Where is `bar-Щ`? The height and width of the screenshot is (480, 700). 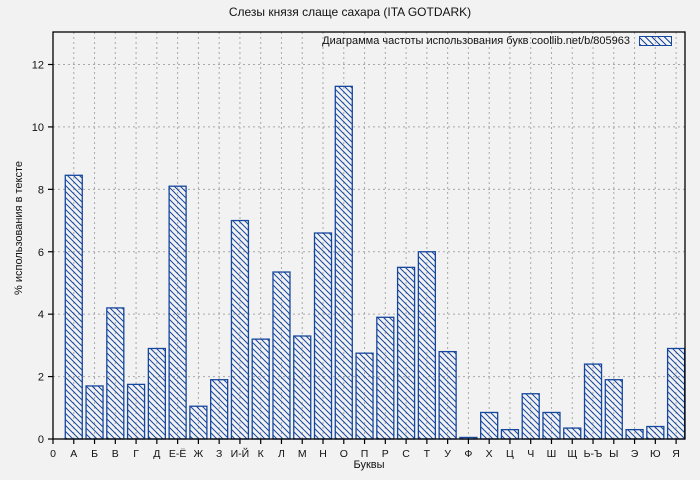 bar-Щ is located at coordinates (572, 433).